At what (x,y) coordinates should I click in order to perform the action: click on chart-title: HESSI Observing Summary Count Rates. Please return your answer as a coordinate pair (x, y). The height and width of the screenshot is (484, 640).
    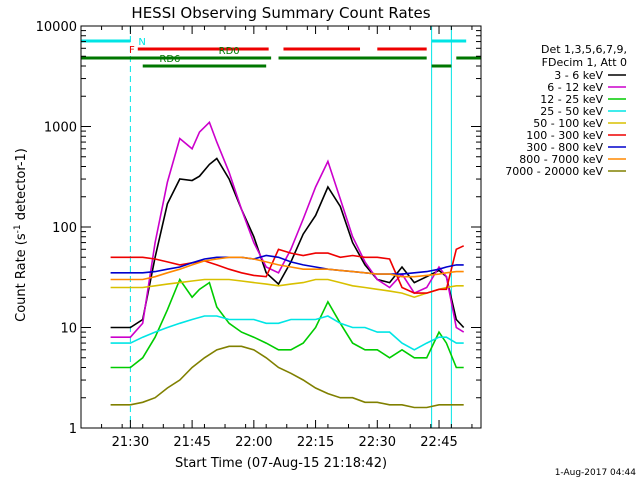
    Looking at the image, I should click on (280, 13).